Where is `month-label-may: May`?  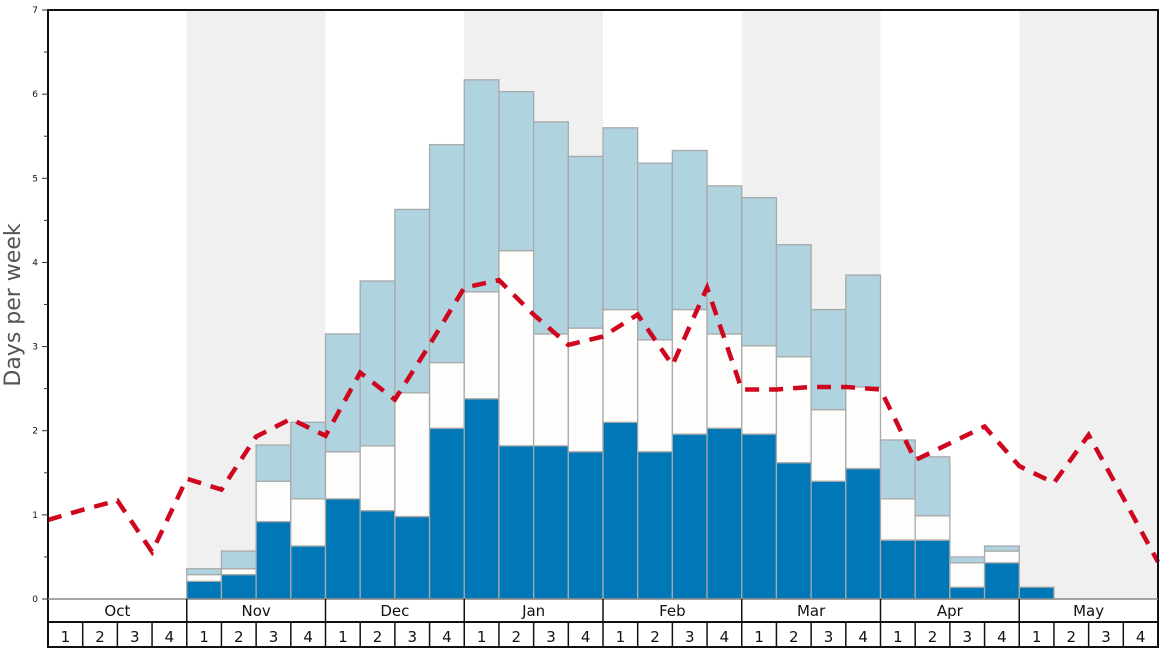 month-label-may: May is located at coordinates (1088, 611).